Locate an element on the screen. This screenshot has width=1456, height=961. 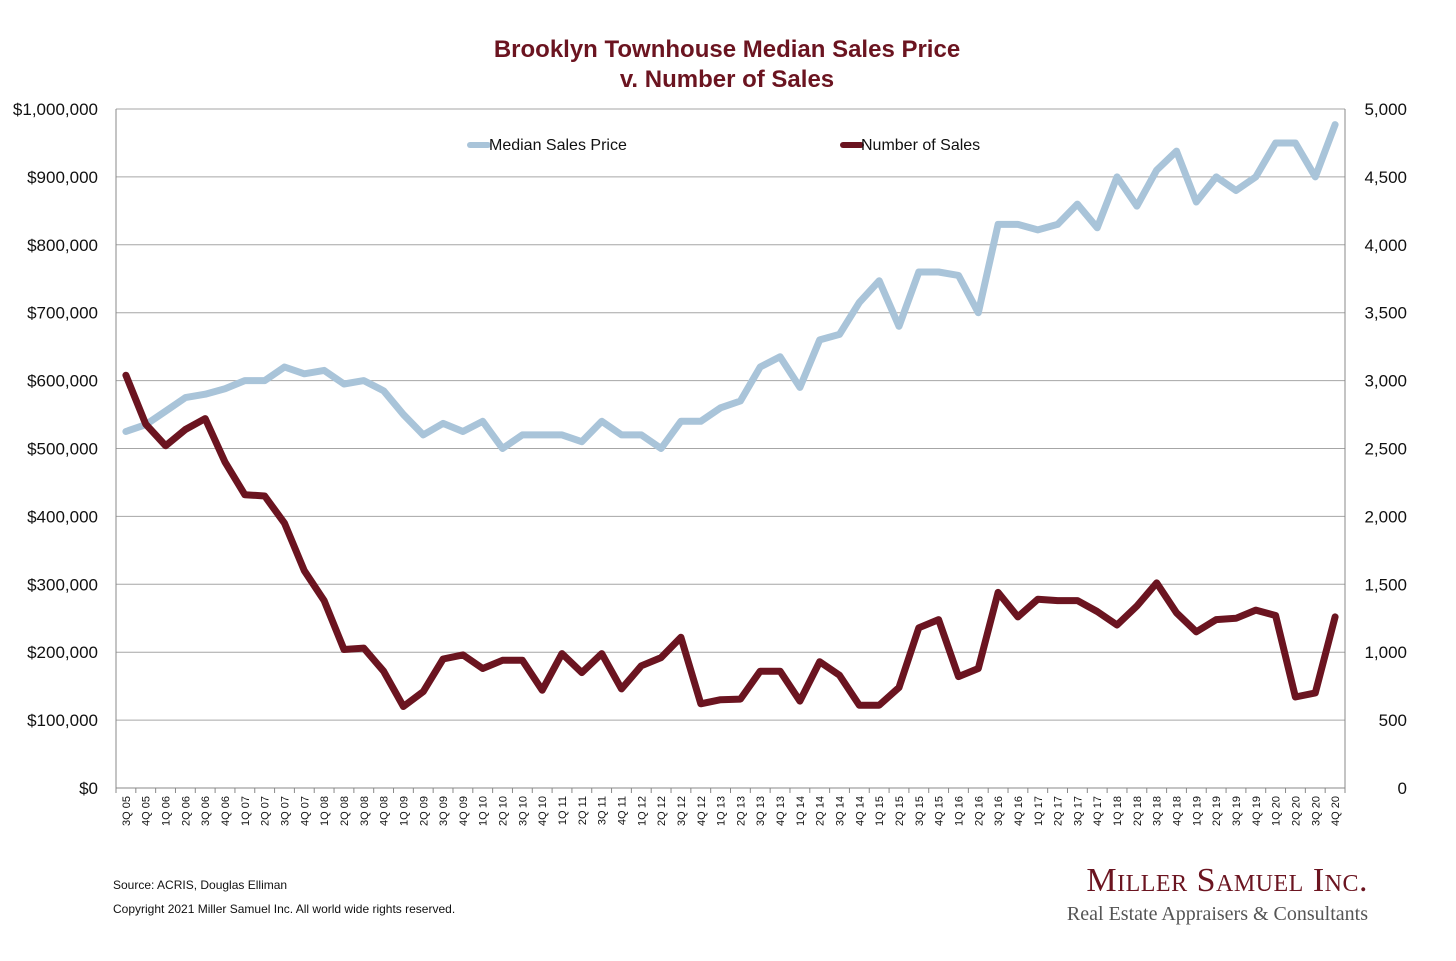
y-left-tick-label: $900,000 is located at coordinates (62, 177).